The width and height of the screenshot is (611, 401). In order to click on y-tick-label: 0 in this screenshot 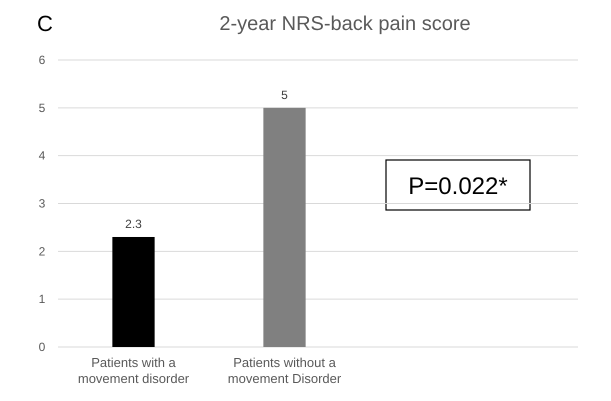, I will do `click(42, 347)`.